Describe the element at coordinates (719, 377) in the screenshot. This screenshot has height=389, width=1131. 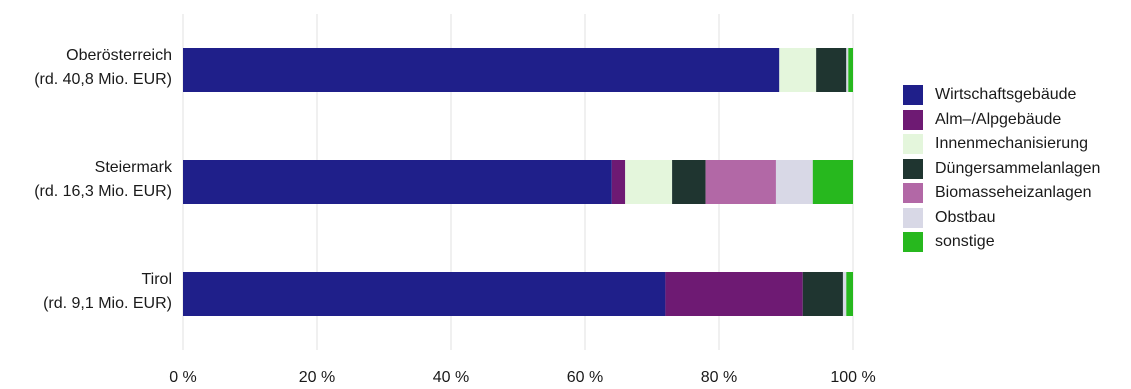
I see `x-tick-label: 80 %` at that location.